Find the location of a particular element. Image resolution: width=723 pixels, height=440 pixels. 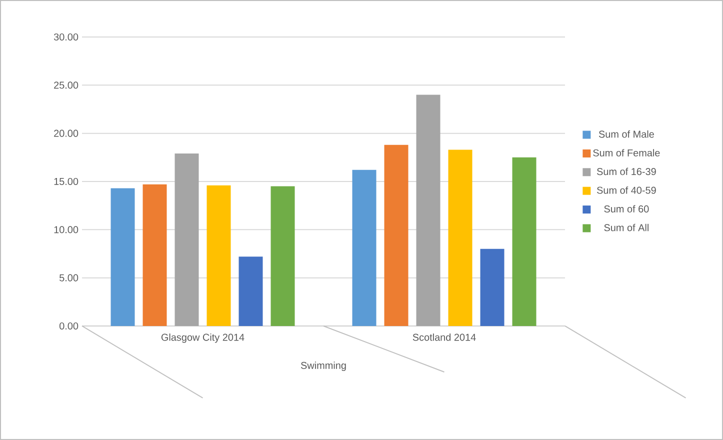

y-tick-label: 20.00 is located at coordinates (66, 133).